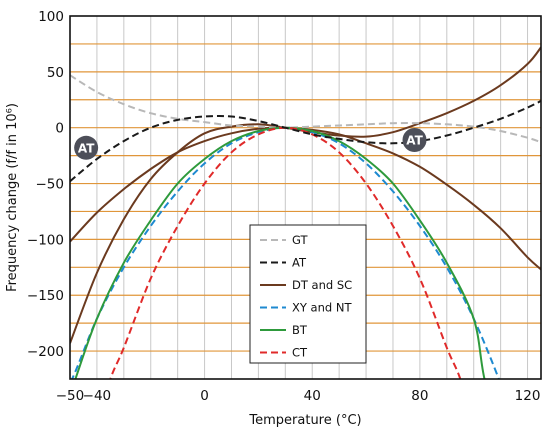  Describe the element at coordinates (45, 240) in the screenshot. I see `y-tick-label: −100` at that location.